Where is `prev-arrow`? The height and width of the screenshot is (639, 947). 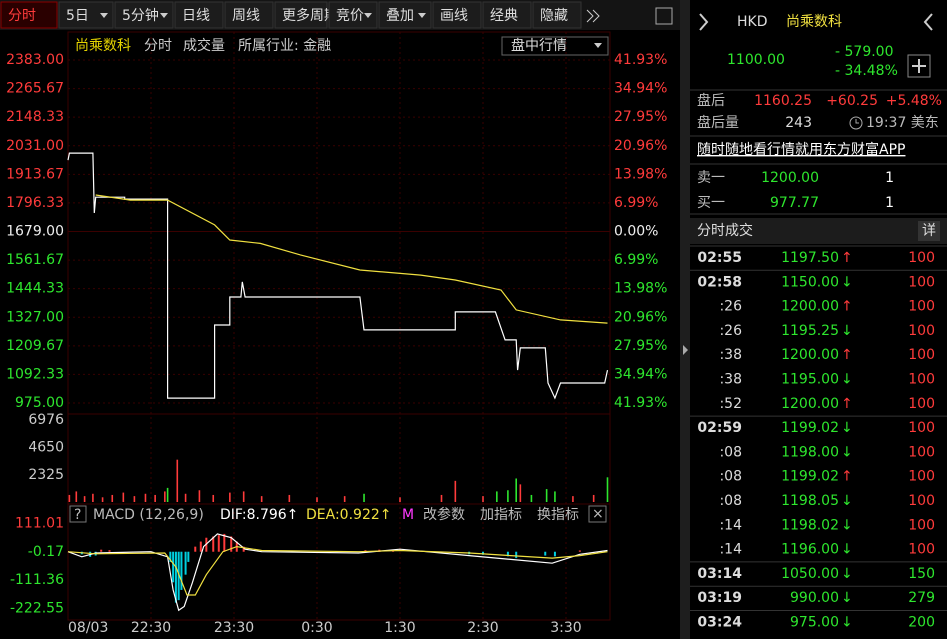 prev-arrow is located at coordinates (704, 22).